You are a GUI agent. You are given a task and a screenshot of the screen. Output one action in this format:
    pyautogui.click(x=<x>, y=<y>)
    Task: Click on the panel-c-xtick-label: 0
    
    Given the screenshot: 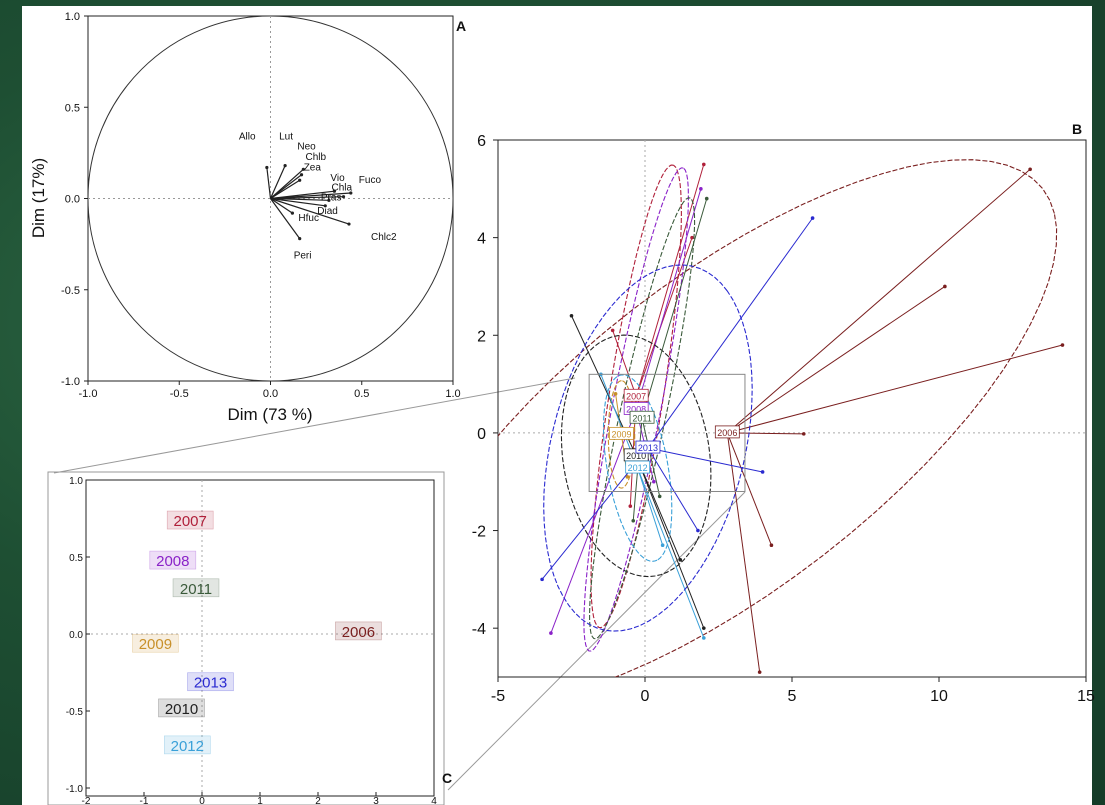 What is the action you would take?
    pyautogui.click(x=202, y=800)
    